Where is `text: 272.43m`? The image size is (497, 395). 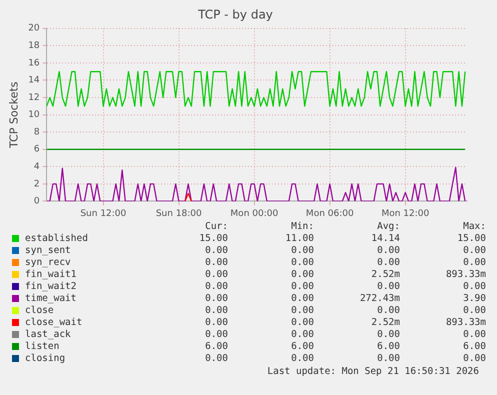
text: 272.43m is located at coordinates (379, 299).